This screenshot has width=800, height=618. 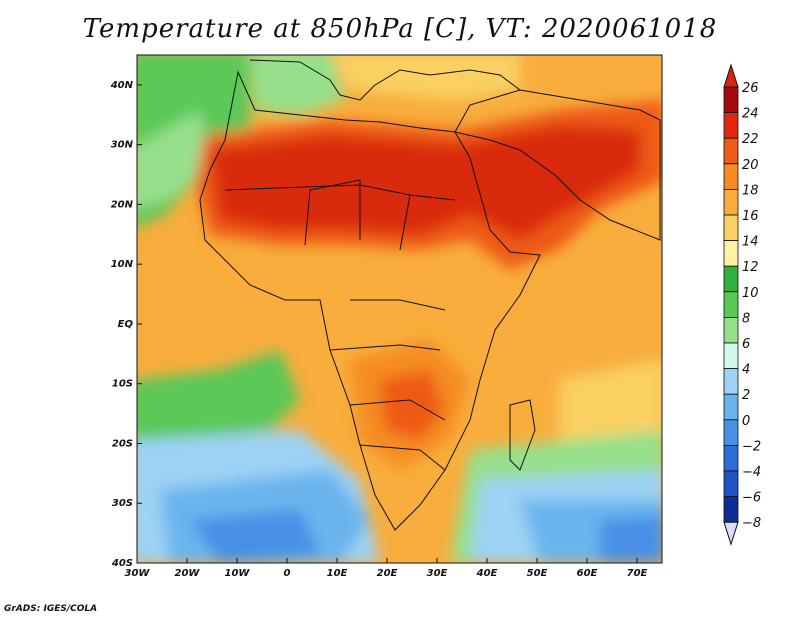 I want to click on colorbar-label: 20, so click(x=750, y=165).